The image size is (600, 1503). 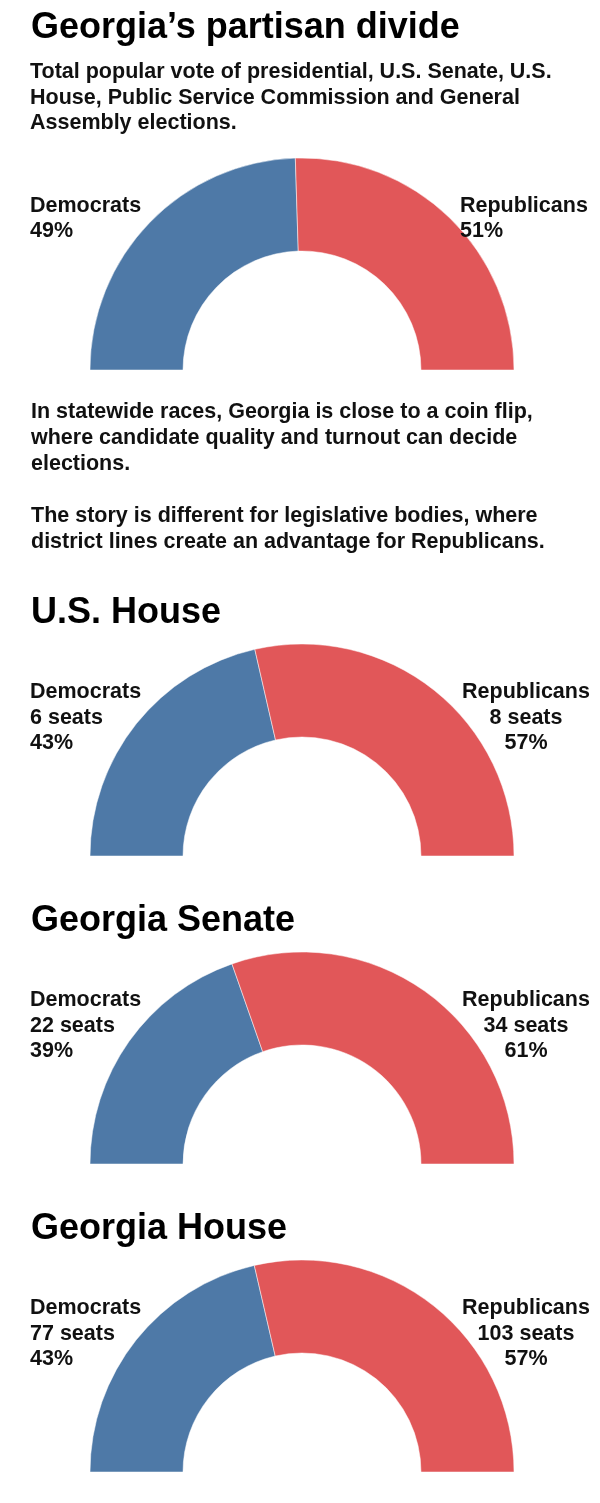 I want to click on data-label: 49%, so click(x=52, y=230).